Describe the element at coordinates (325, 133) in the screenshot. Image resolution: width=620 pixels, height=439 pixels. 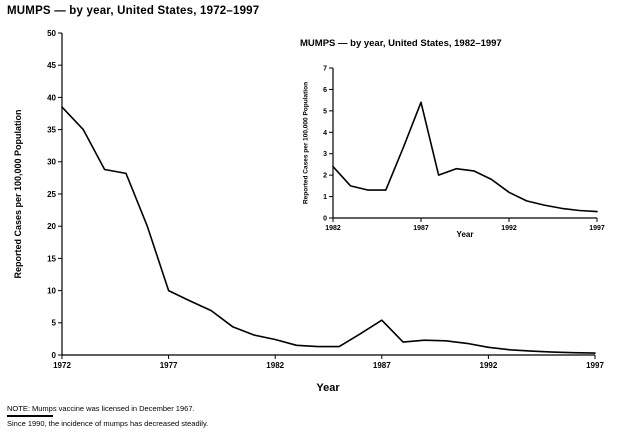
I see `y-tick-label: 4` at that location.